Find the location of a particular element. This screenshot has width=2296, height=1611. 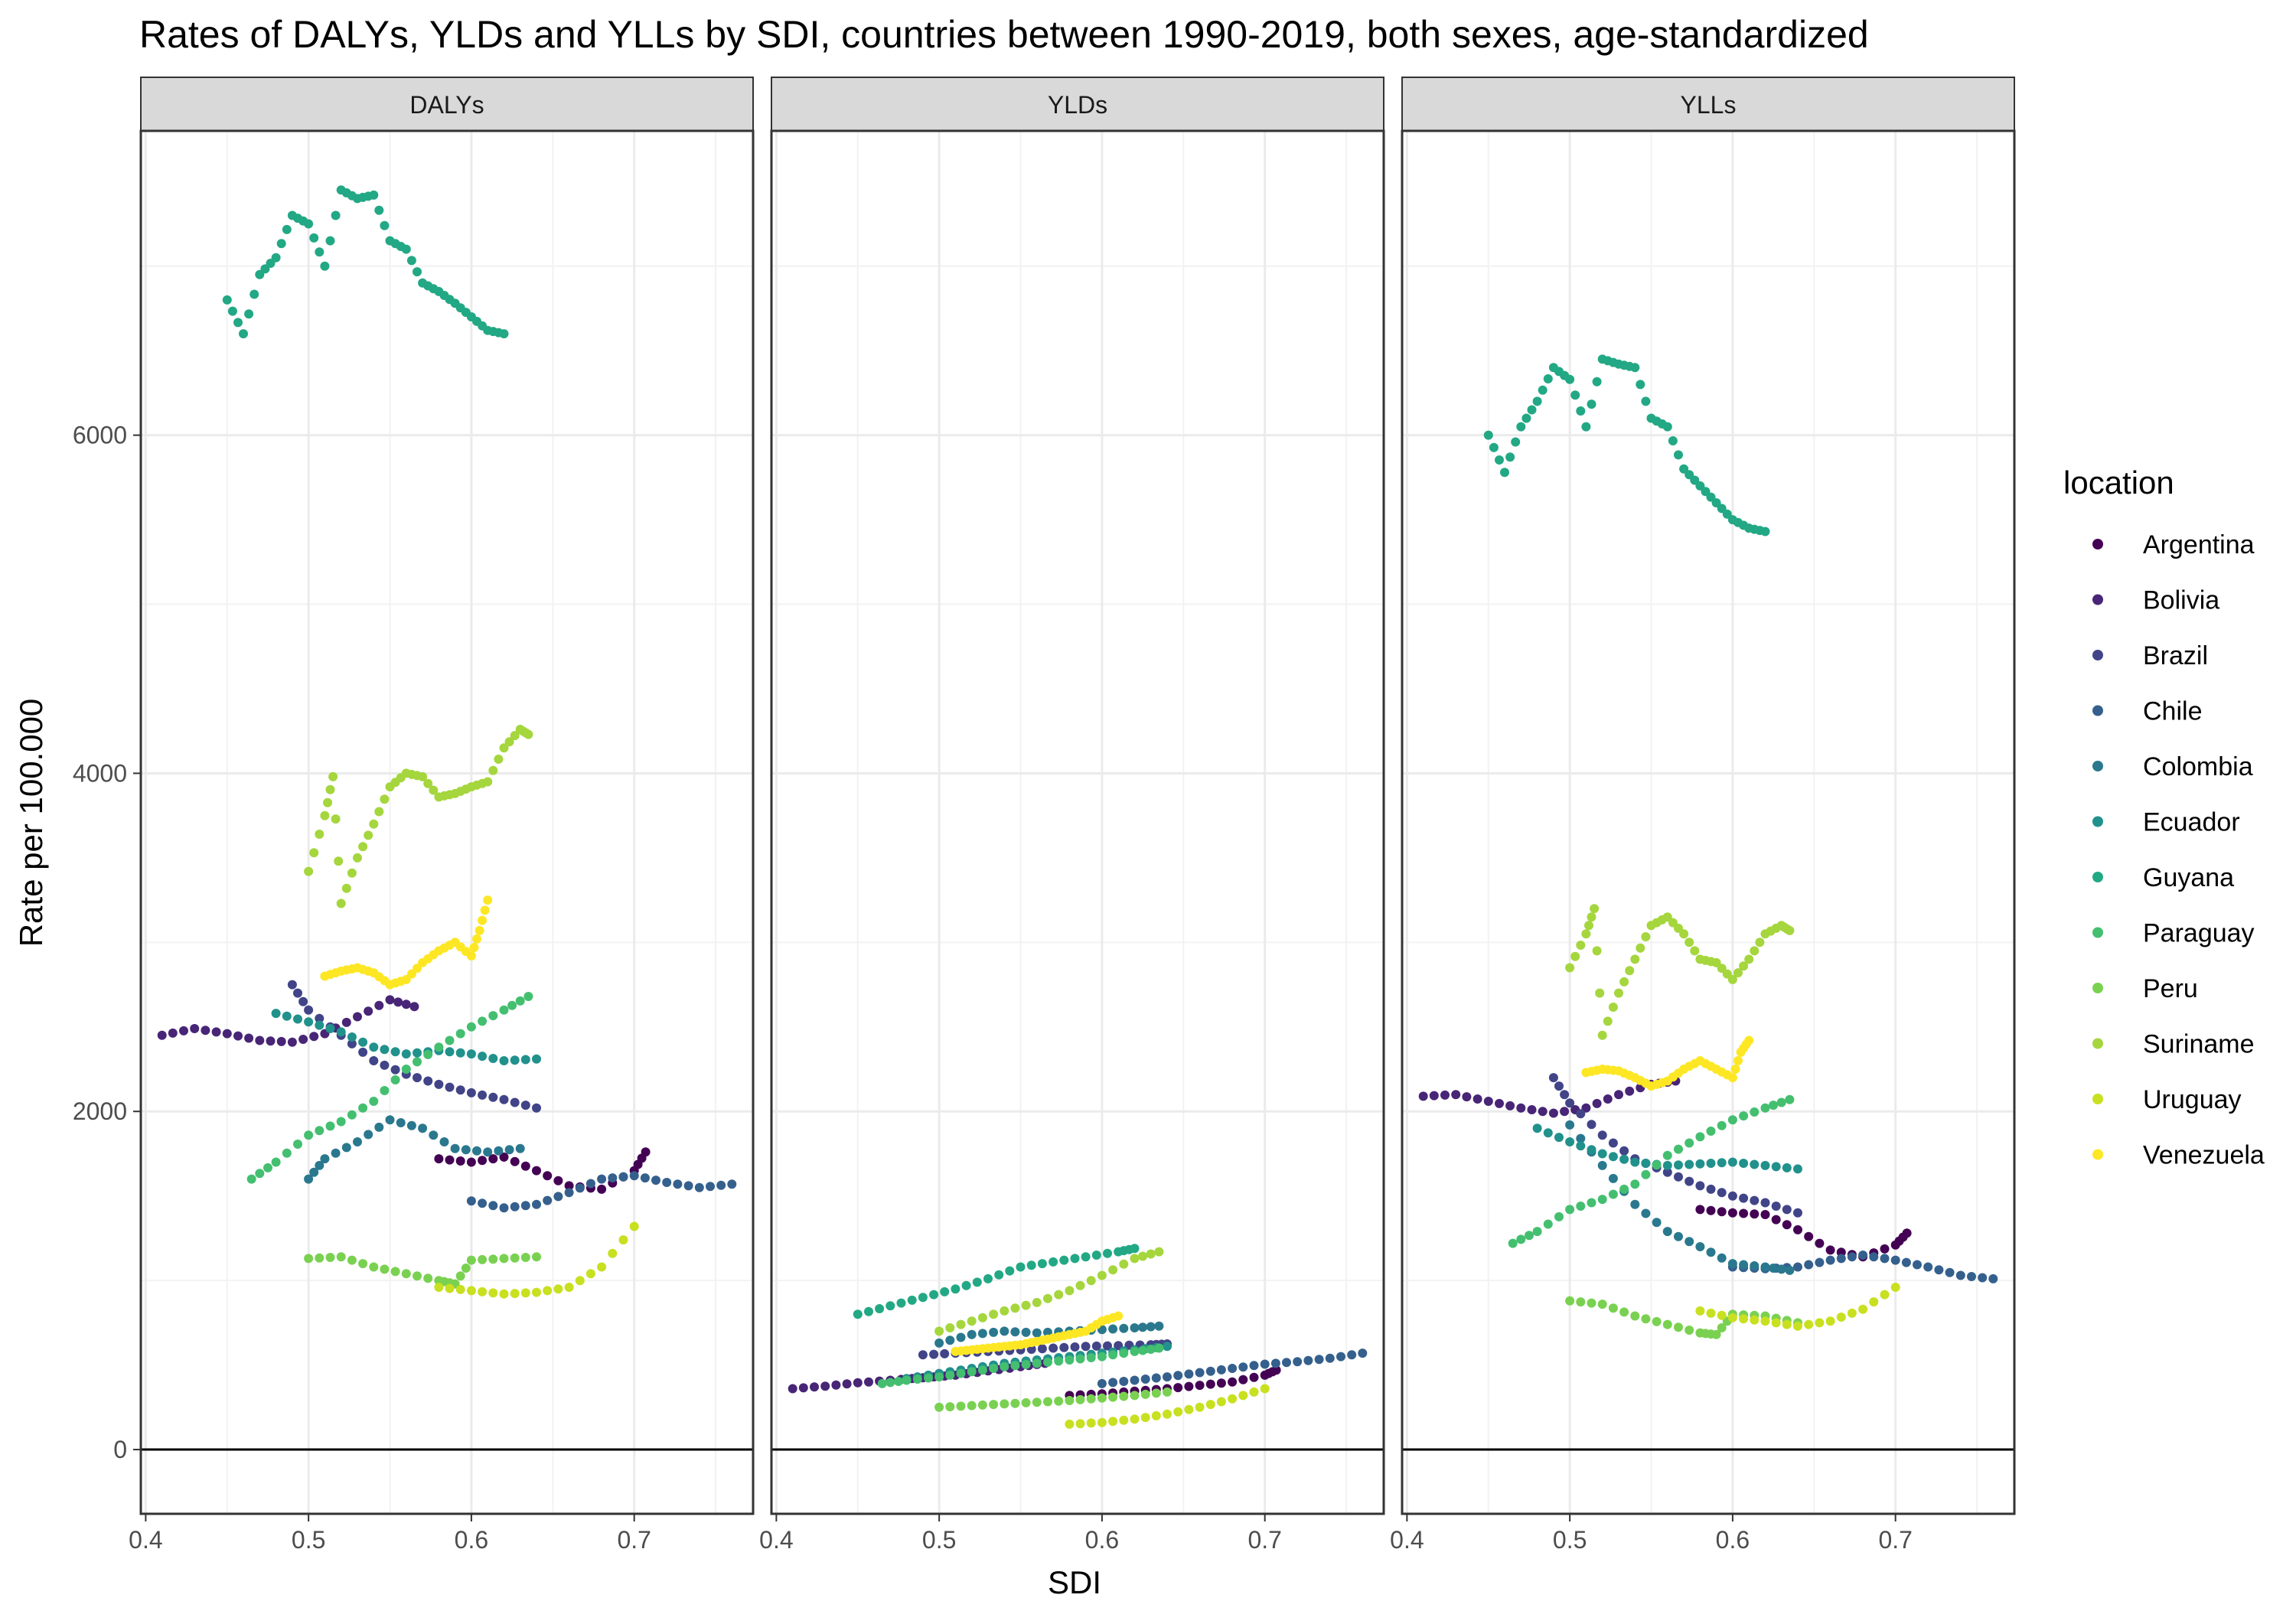

legend-item: Chile is located at coordinates (2147, 711).